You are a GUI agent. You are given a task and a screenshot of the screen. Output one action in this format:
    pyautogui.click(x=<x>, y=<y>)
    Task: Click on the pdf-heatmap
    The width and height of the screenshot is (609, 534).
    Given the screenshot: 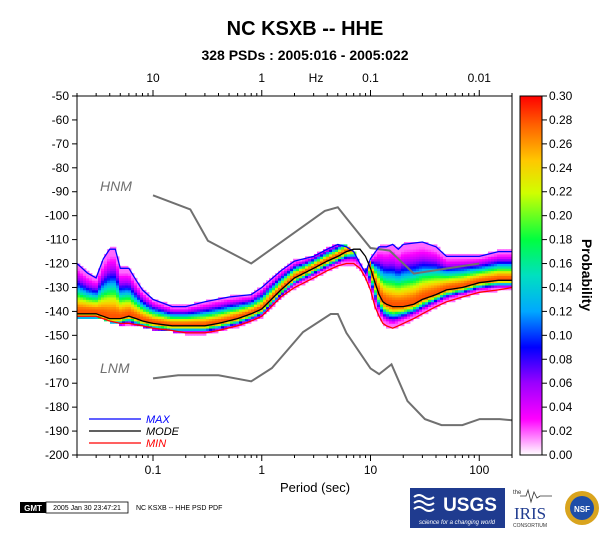 What is the action you would take?
    pyautogui.click(x=294, y=288)
    